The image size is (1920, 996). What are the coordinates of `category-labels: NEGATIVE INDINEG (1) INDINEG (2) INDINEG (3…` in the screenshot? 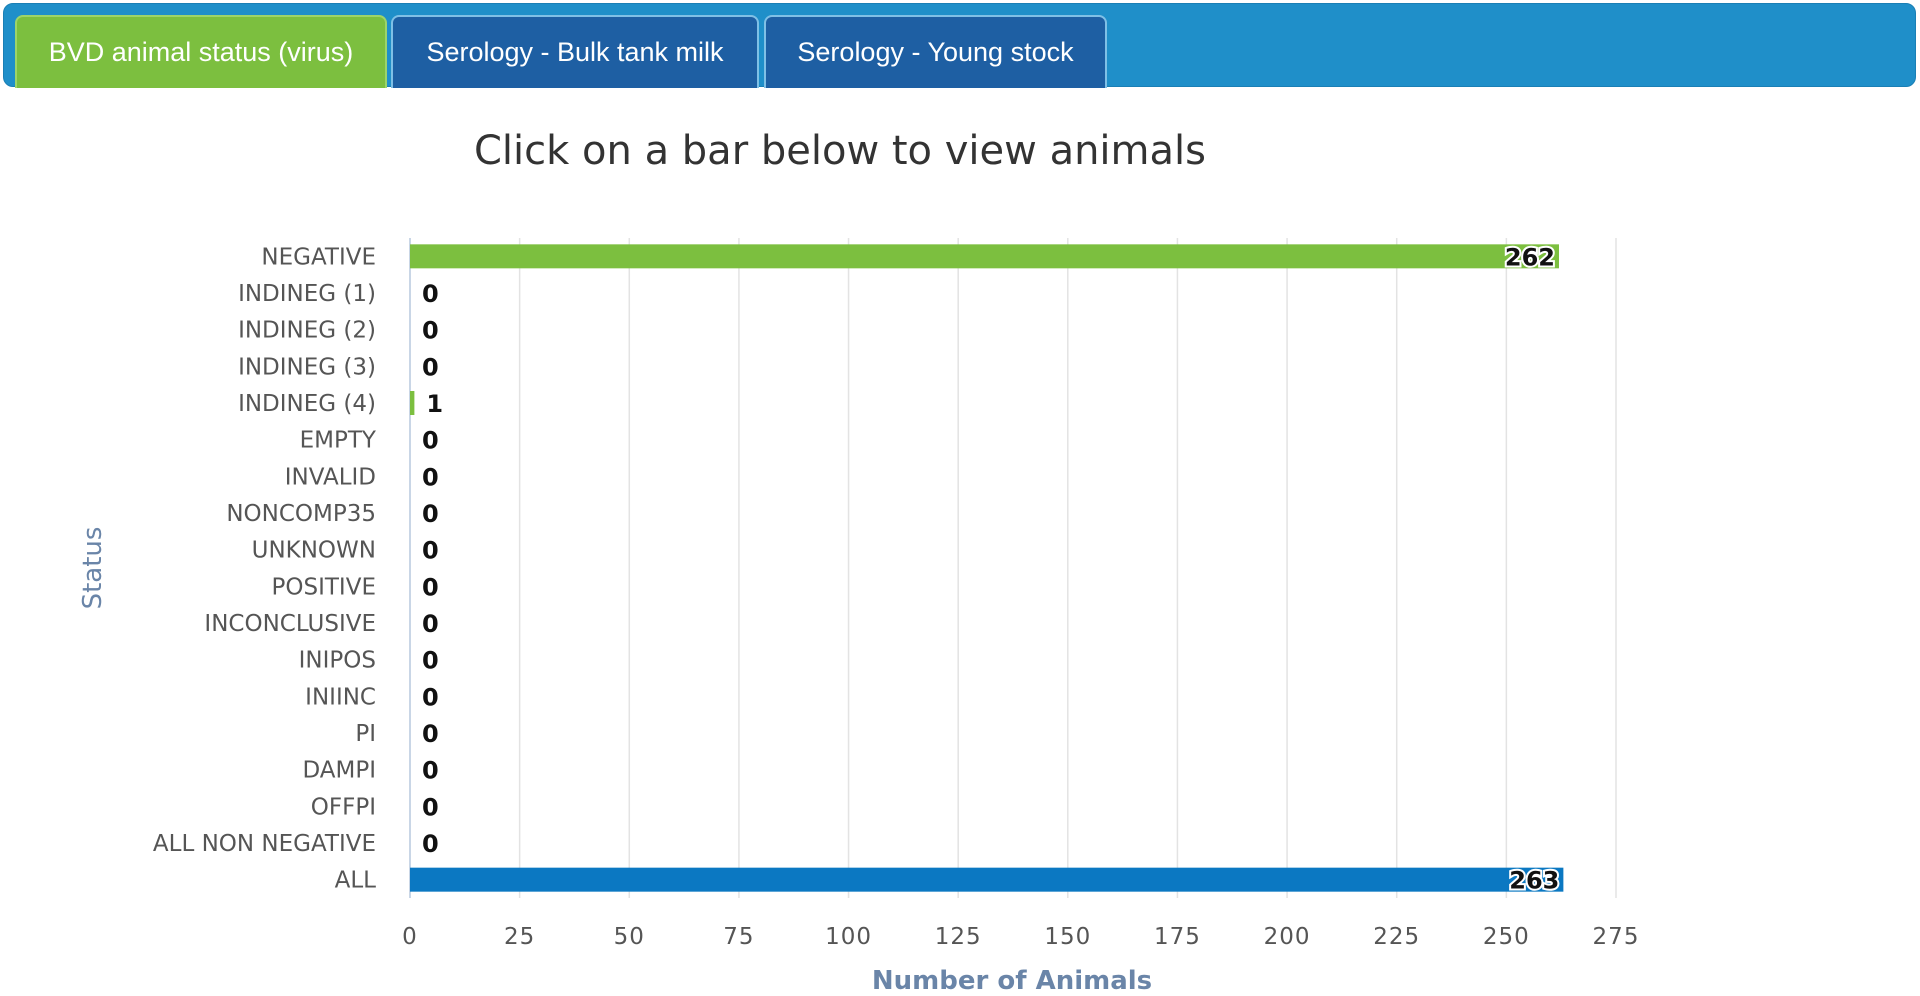 It's located at (265, 568).